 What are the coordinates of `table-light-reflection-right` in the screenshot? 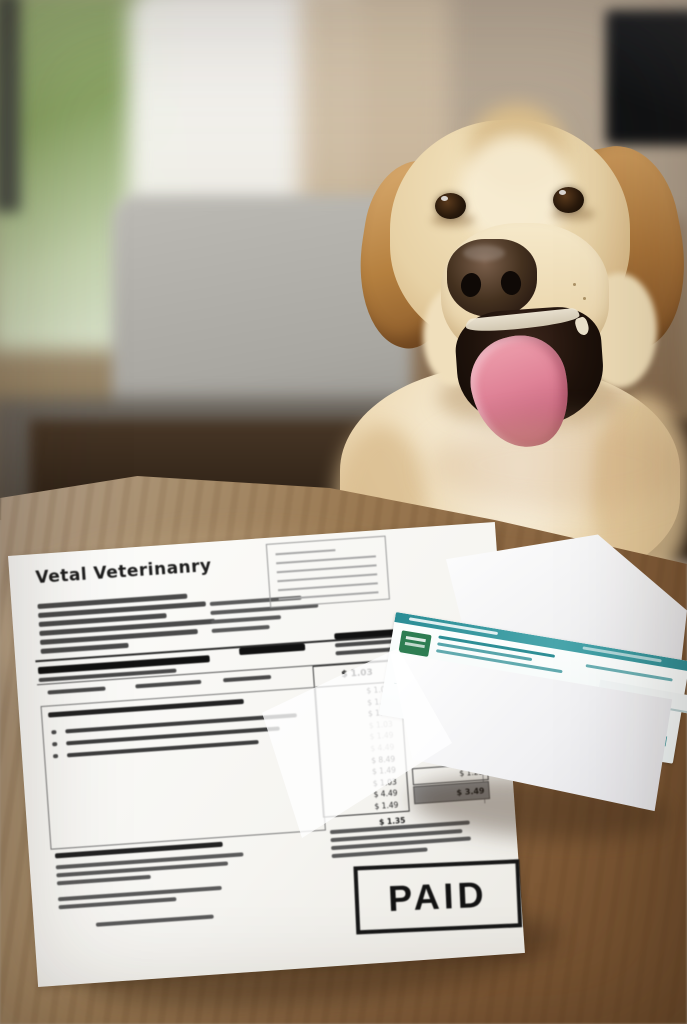 It's located at (558, 465).